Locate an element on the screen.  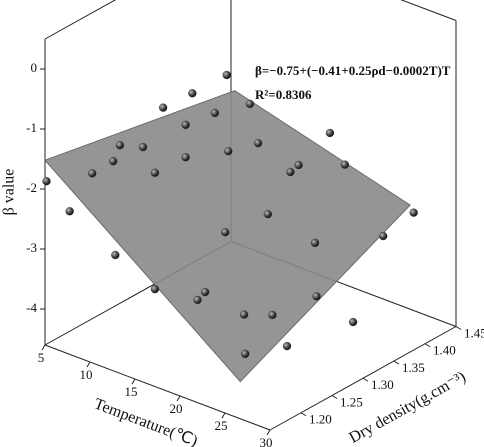
z-tick-label: -1 is located at coordinates (31, 127).